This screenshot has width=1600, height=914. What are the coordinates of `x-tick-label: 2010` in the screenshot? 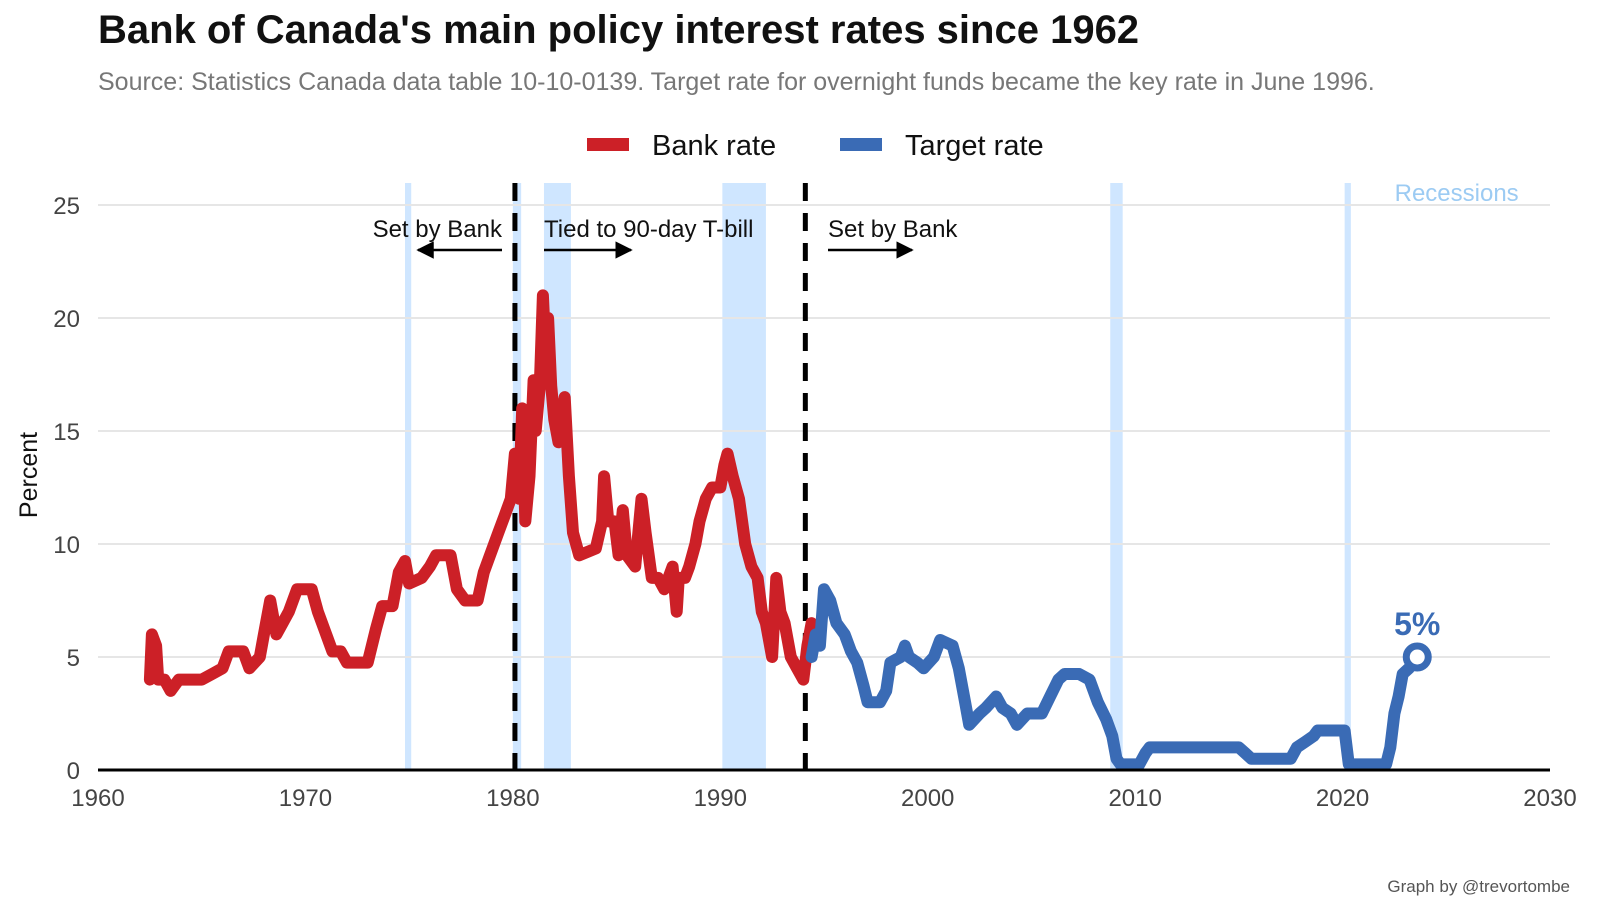 It's located at (1134, 798).